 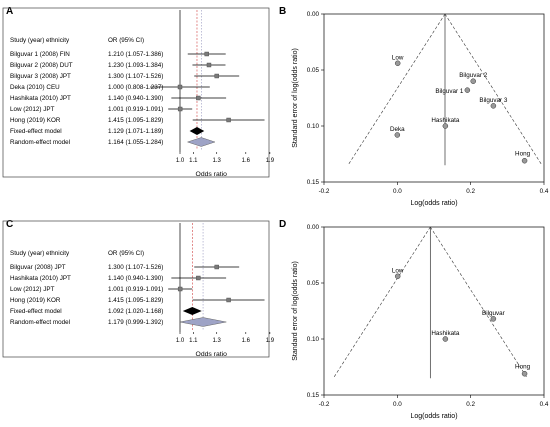 I want to click on ci-text: 1.092 (1.020-1.168), so click(x=135, y=311).